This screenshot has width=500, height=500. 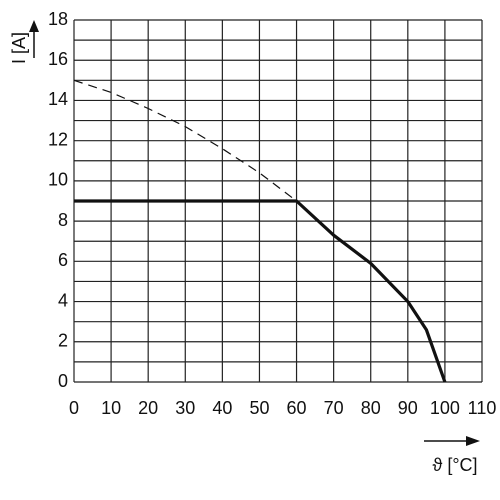 I want to click on x-arrow-head, so click(x=473, y=441).